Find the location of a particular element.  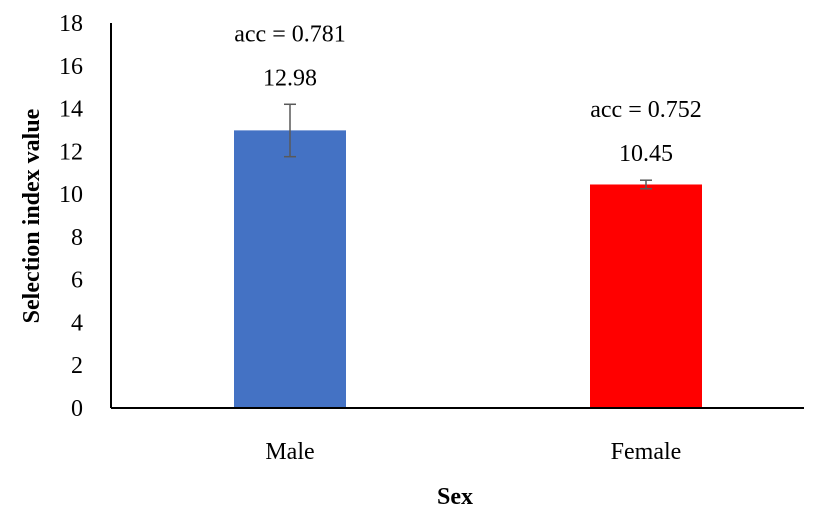

x-category-label: Female is located at coordinates (646, 452).